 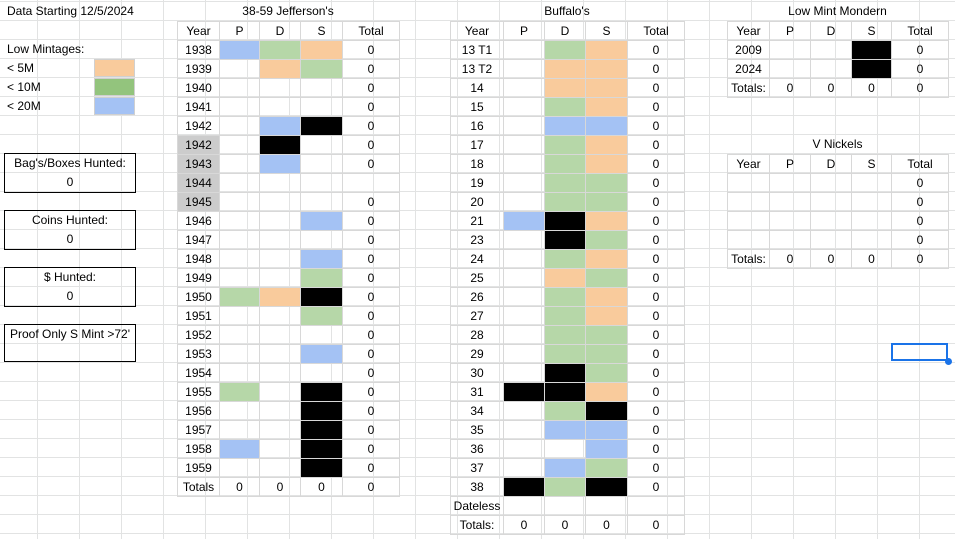 I want to click on buffalo-year-cell: 20, so click(x=477, y=202).